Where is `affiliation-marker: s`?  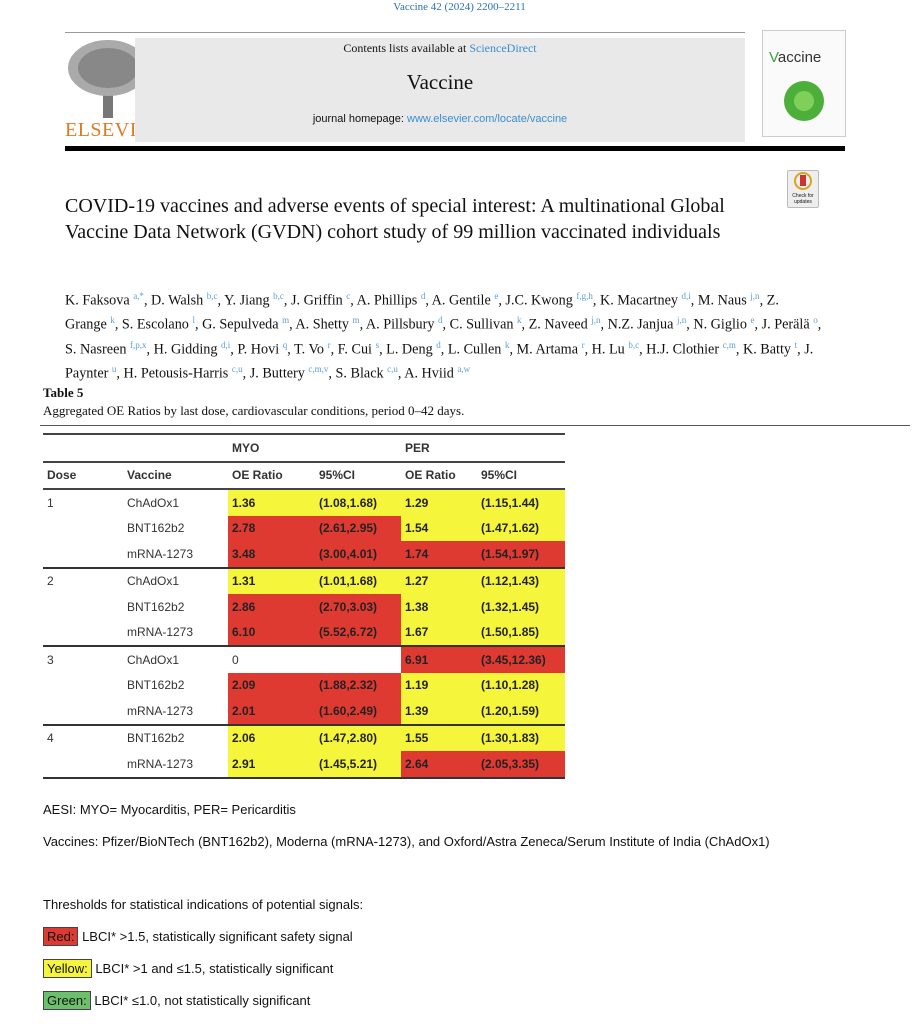
affiliation-marker: s is located at coordinates (377, 344).